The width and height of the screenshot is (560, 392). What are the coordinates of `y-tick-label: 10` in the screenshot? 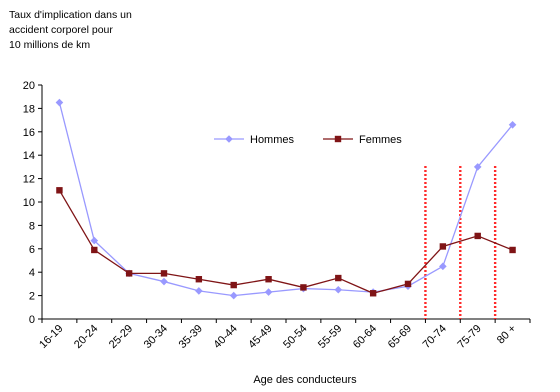 It's located at (29, 203).